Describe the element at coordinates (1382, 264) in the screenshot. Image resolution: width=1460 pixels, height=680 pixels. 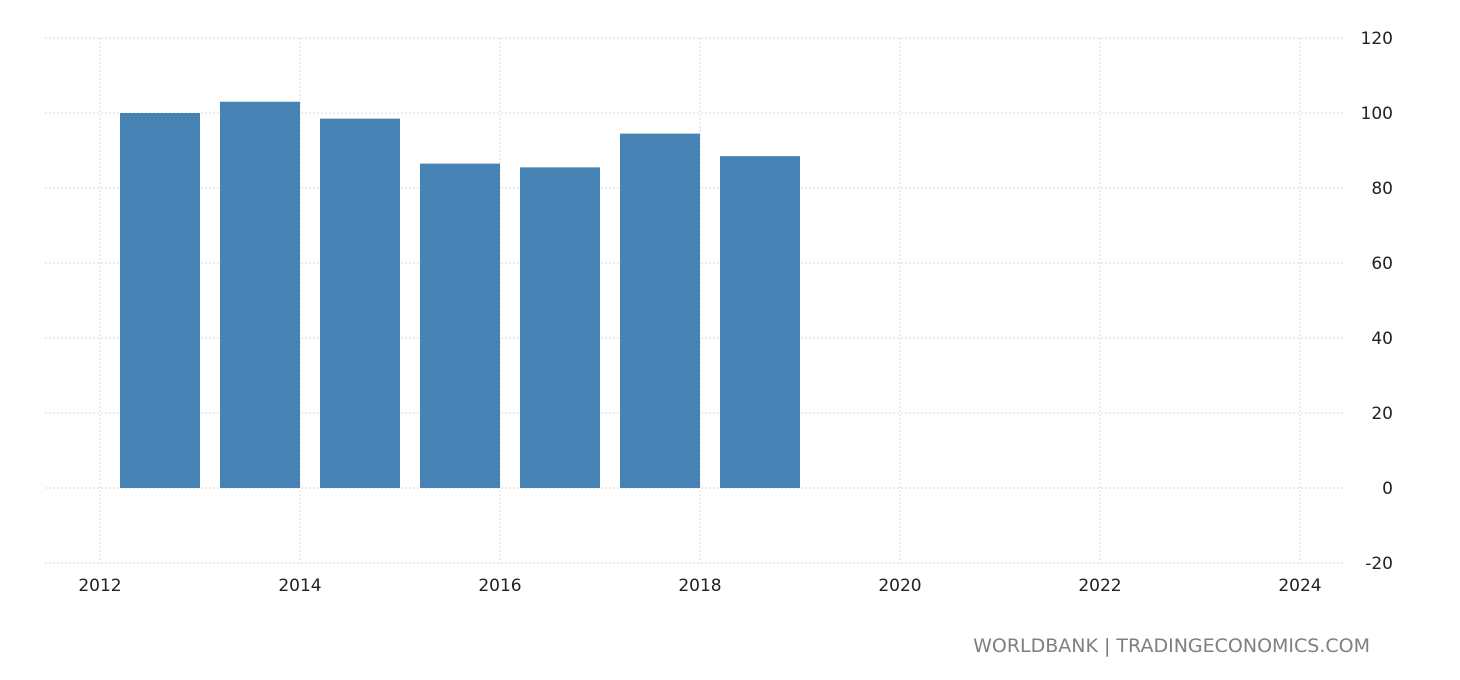
I see `y-tick-label: 60` at that location.